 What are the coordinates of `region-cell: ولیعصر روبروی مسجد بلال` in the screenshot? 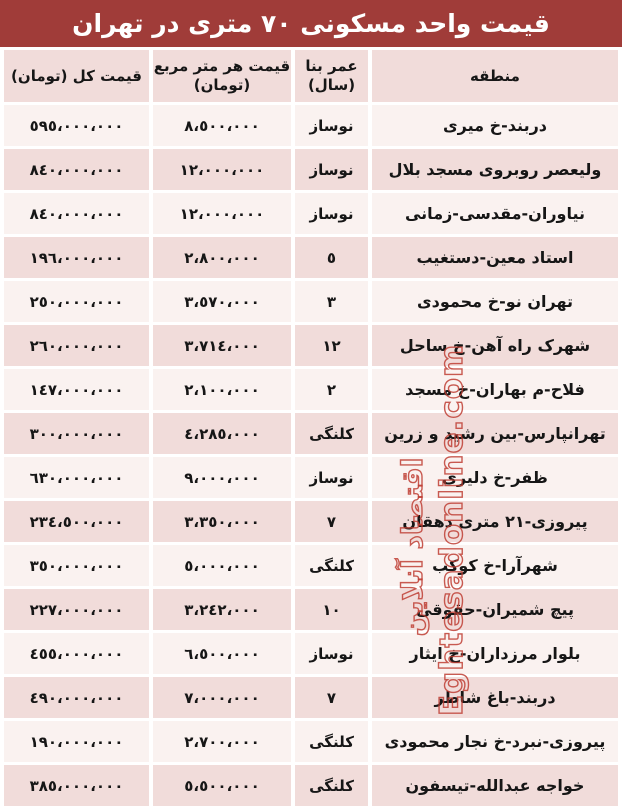 It's located at (495, 169).